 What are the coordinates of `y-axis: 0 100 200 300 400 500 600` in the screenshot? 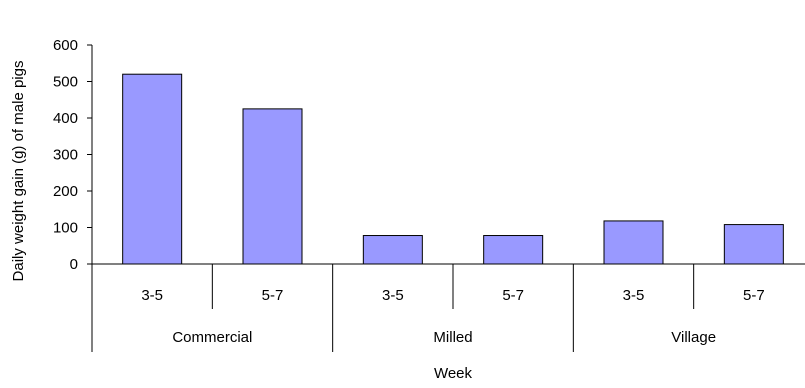 It's located at (73, 155).